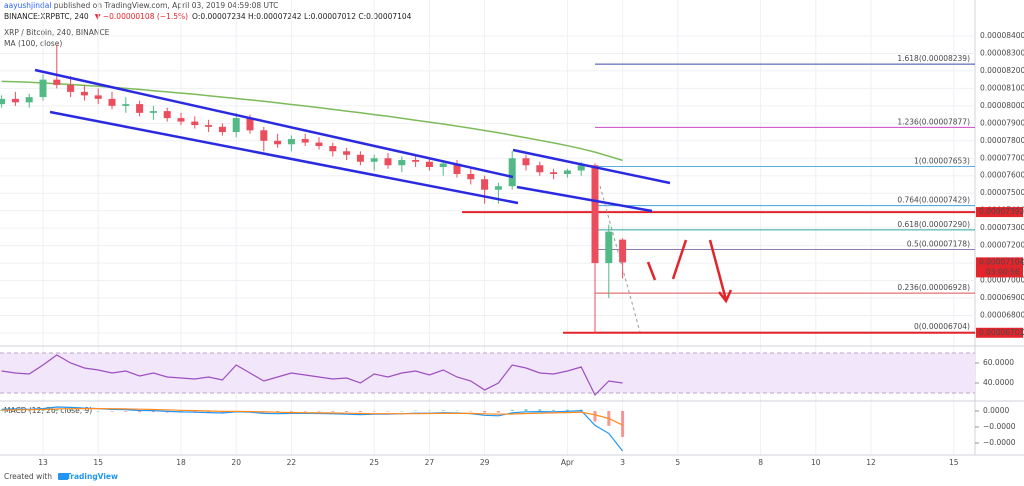 The width and height of the screenshot is (1024, 486). I want to click on fib-trend-line, so click(620, 259).